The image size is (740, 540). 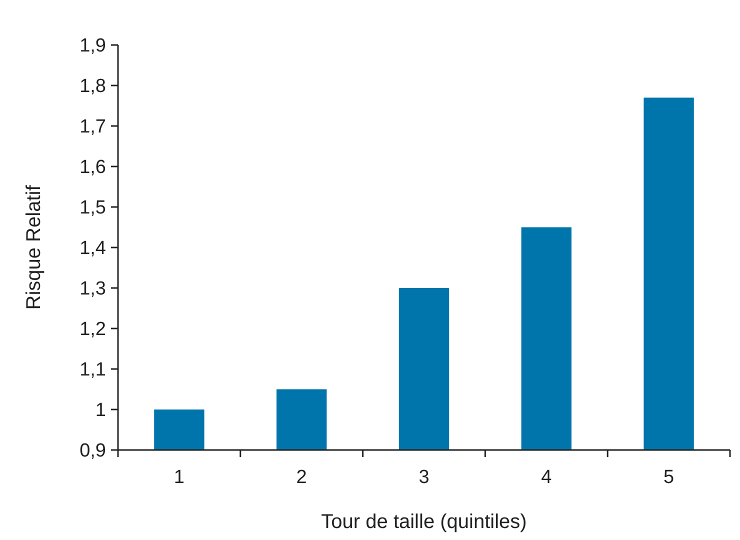 What do you see at coordinates (93, 46) in the screenshot?
I see `y-tick-label: 1,9` at bounding box center [93, 46].